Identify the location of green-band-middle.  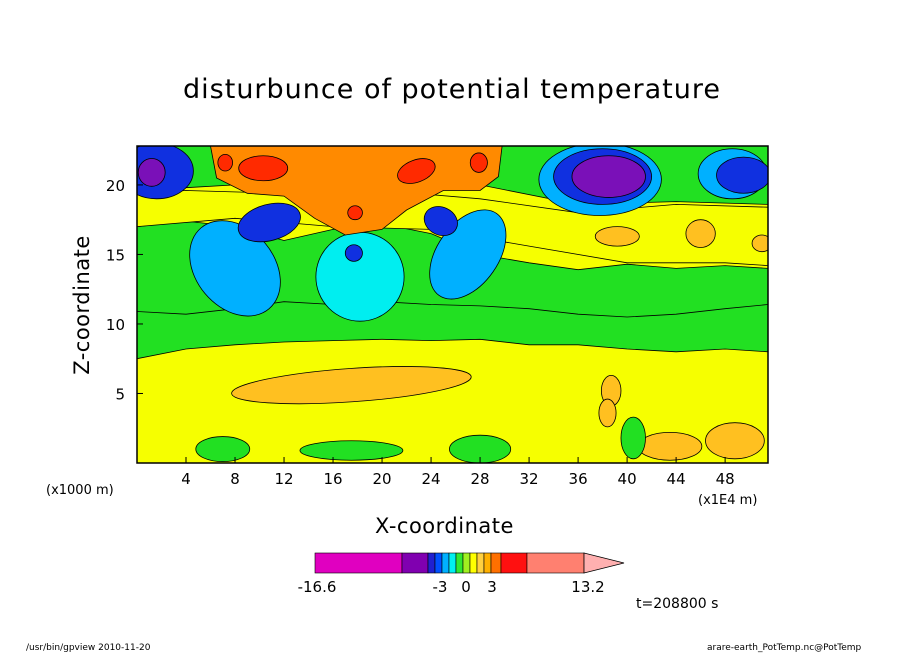
(452, 330).